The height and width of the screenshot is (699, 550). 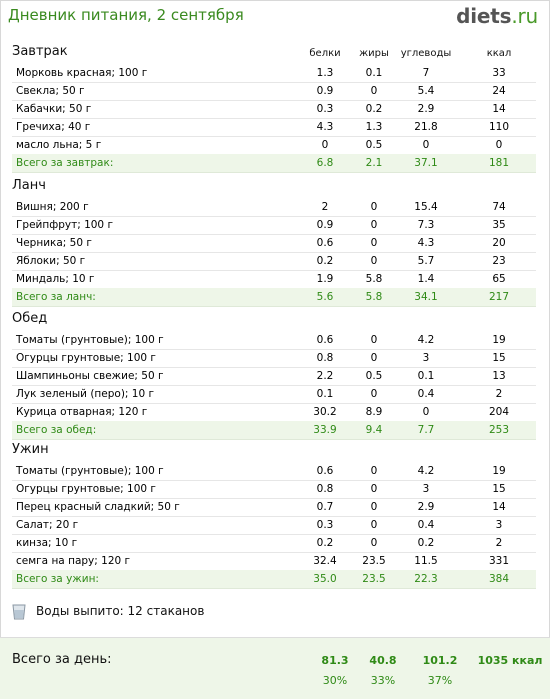 What do you see at coordinates (426, 279) in the screenshot?
I see `food-carbs: 1.4` at bounding box center [426, 279].